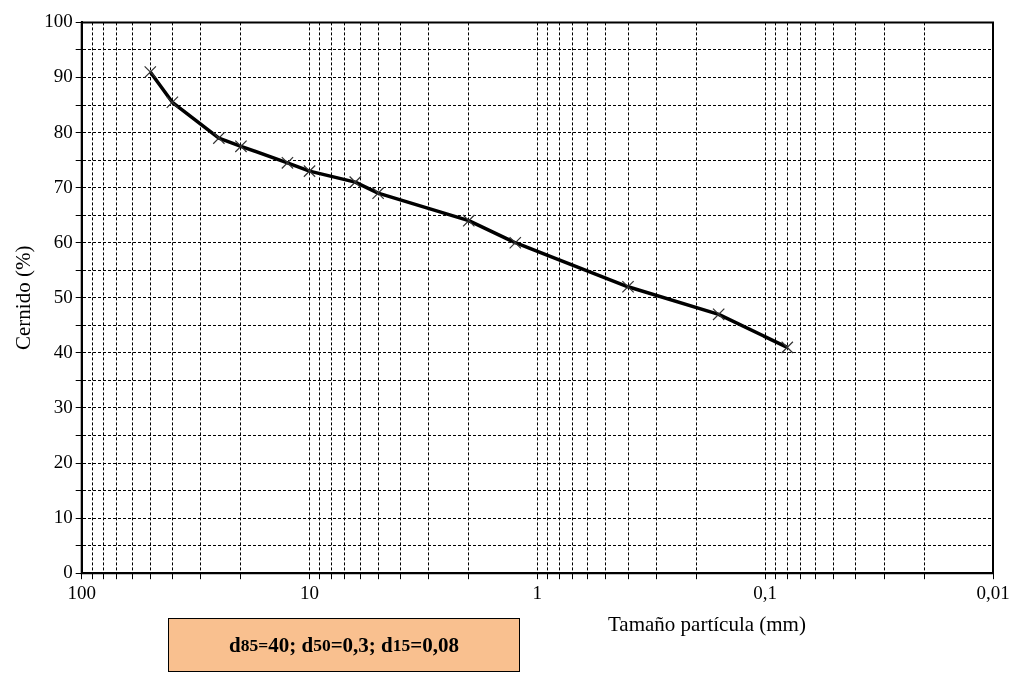 This screenshot has height=683, width=1031. I want to click on y-tick-label: 50, so click(63, 296).